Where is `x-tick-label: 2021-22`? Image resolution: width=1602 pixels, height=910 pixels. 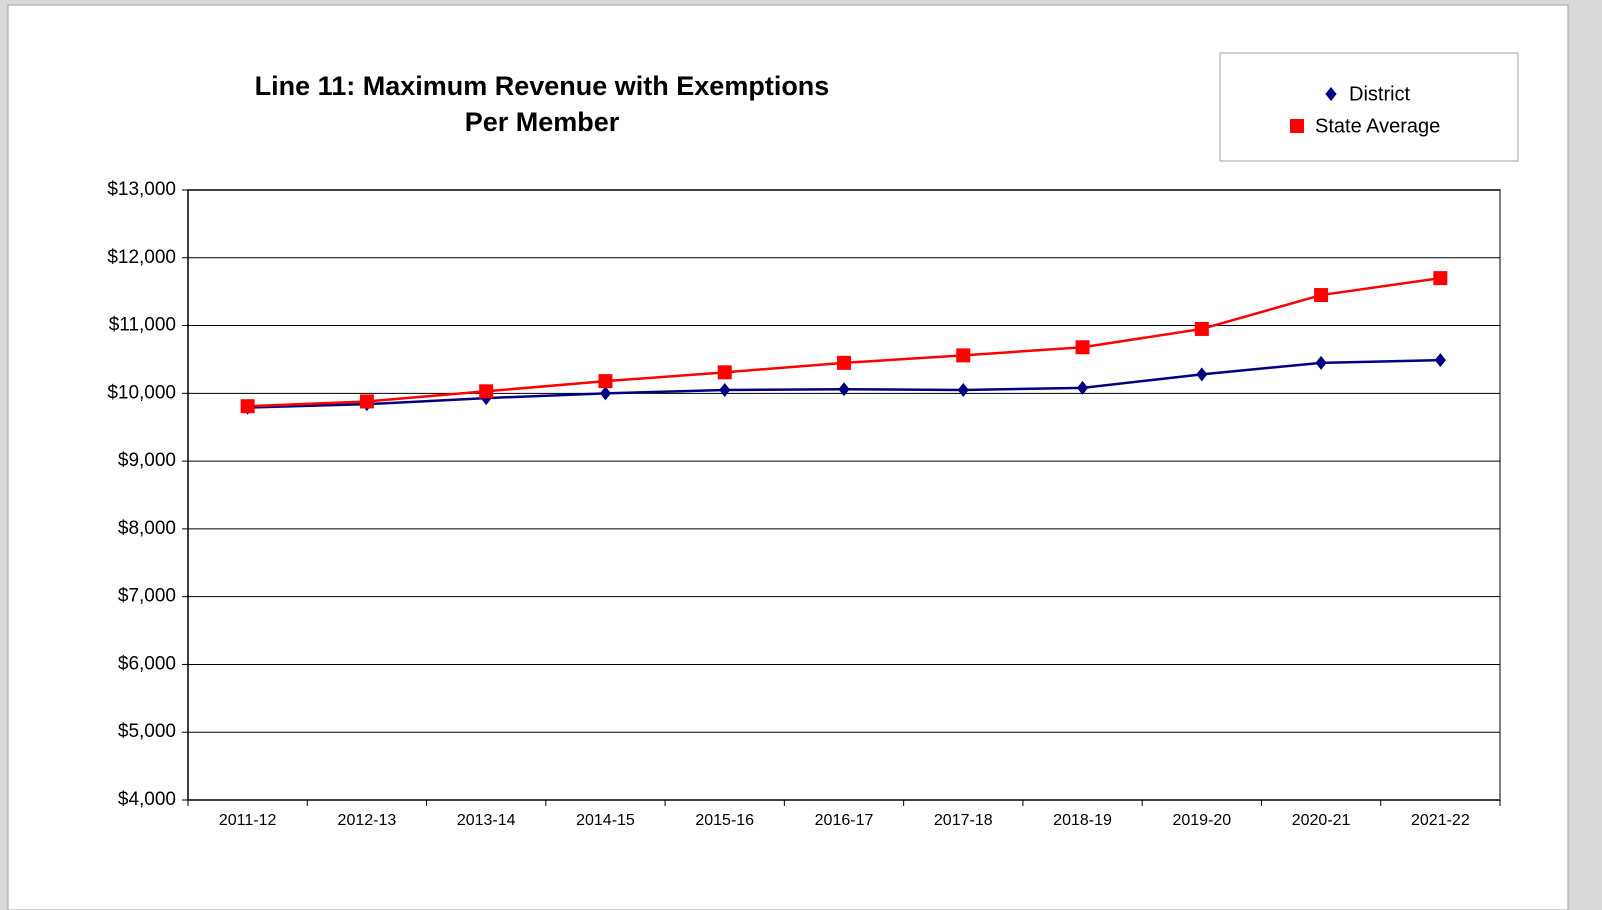
x-tick-label: 2021-22 is located at coordinates (1440, 820).